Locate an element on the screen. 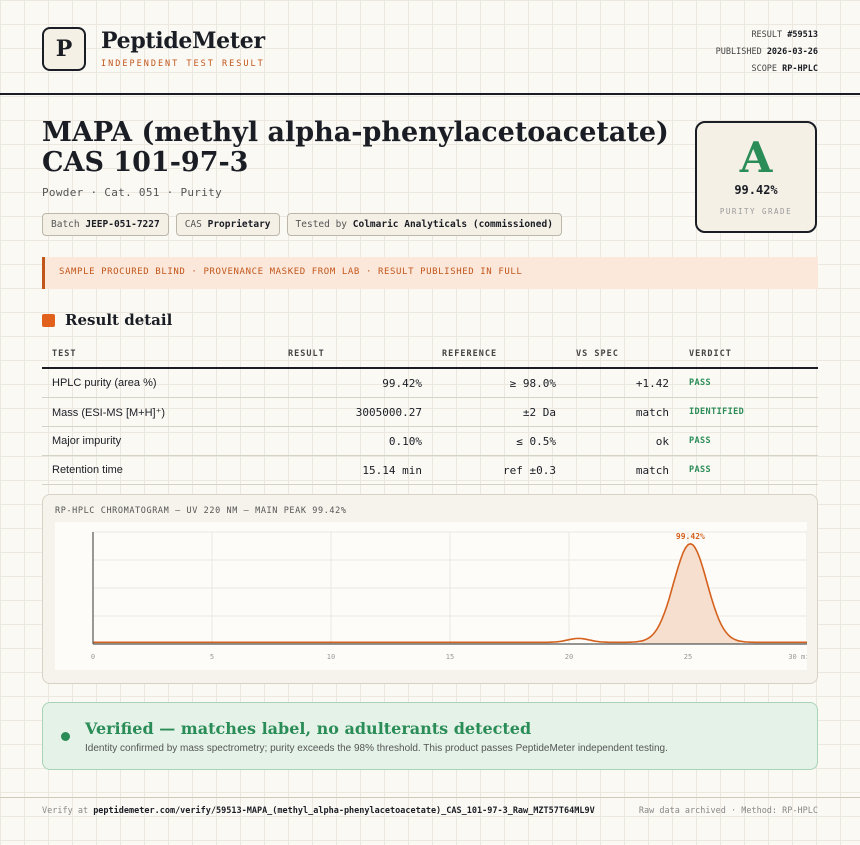 The image size is (860, 845). section-title: Result detail is located at coordinates (119, 320).